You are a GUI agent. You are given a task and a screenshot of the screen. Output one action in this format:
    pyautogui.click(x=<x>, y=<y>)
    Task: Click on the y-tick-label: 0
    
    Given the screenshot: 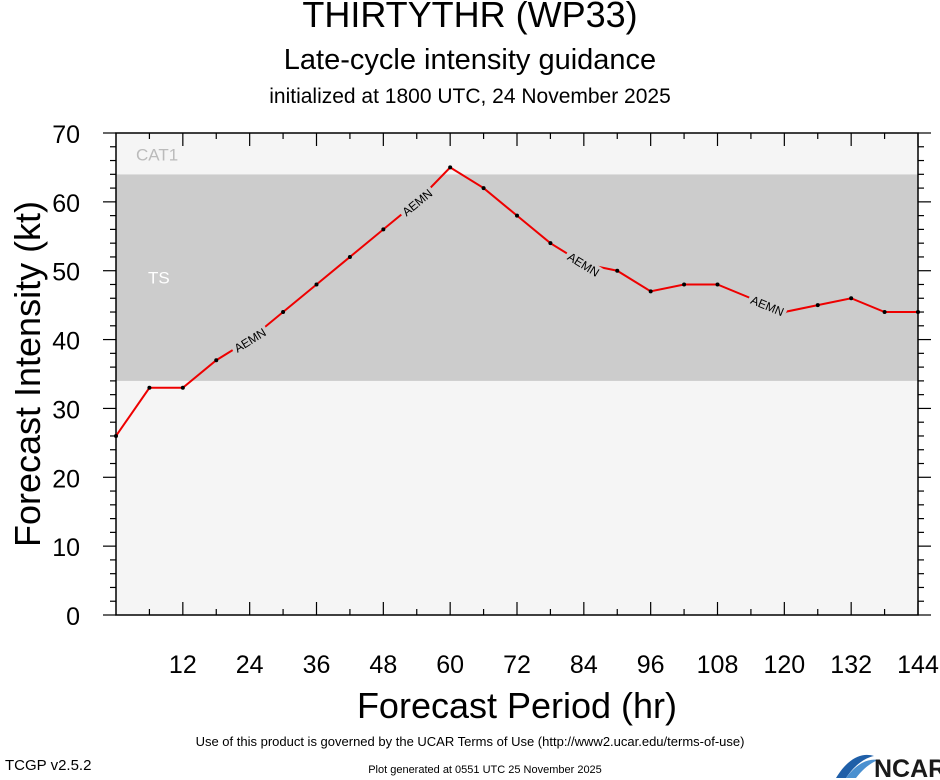 What is the action you would take?
    pyautogui.click(x=73, y=617)
    